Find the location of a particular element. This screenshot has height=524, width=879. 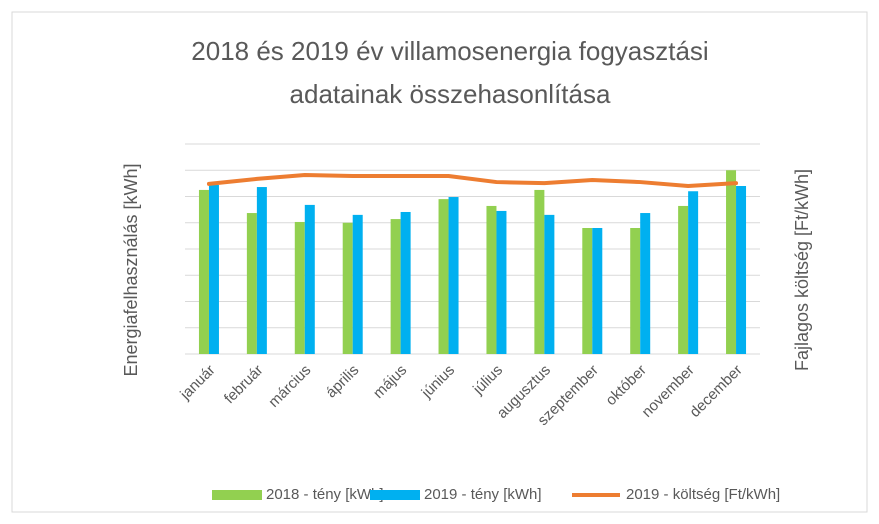

y-axis-title: Energiafelhasználás [kWh] is located at coordinates (131, 269).